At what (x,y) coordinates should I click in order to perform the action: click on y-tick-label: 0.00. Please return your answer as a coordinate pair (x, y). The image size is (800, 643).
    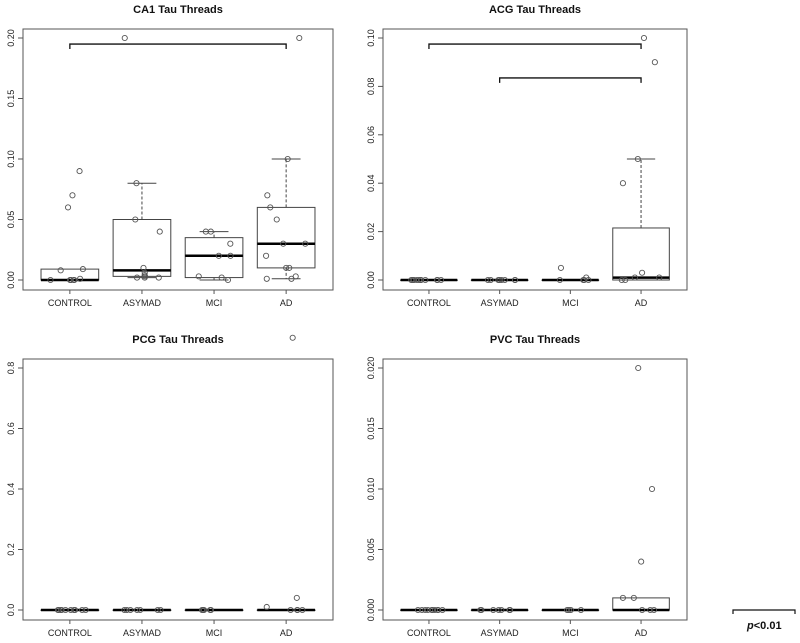
    Looking at the image, I should click on (11, 280).